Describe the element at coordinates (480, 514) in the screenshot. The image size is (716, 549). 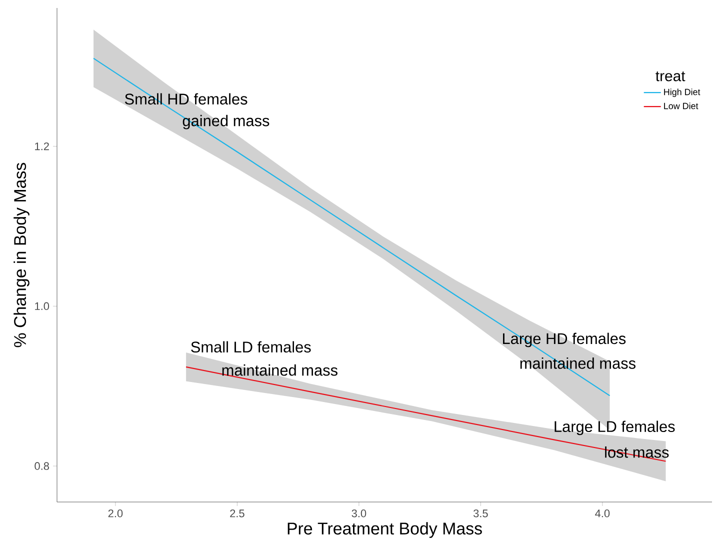
I see `x-tick-label: 3.5` at that location.